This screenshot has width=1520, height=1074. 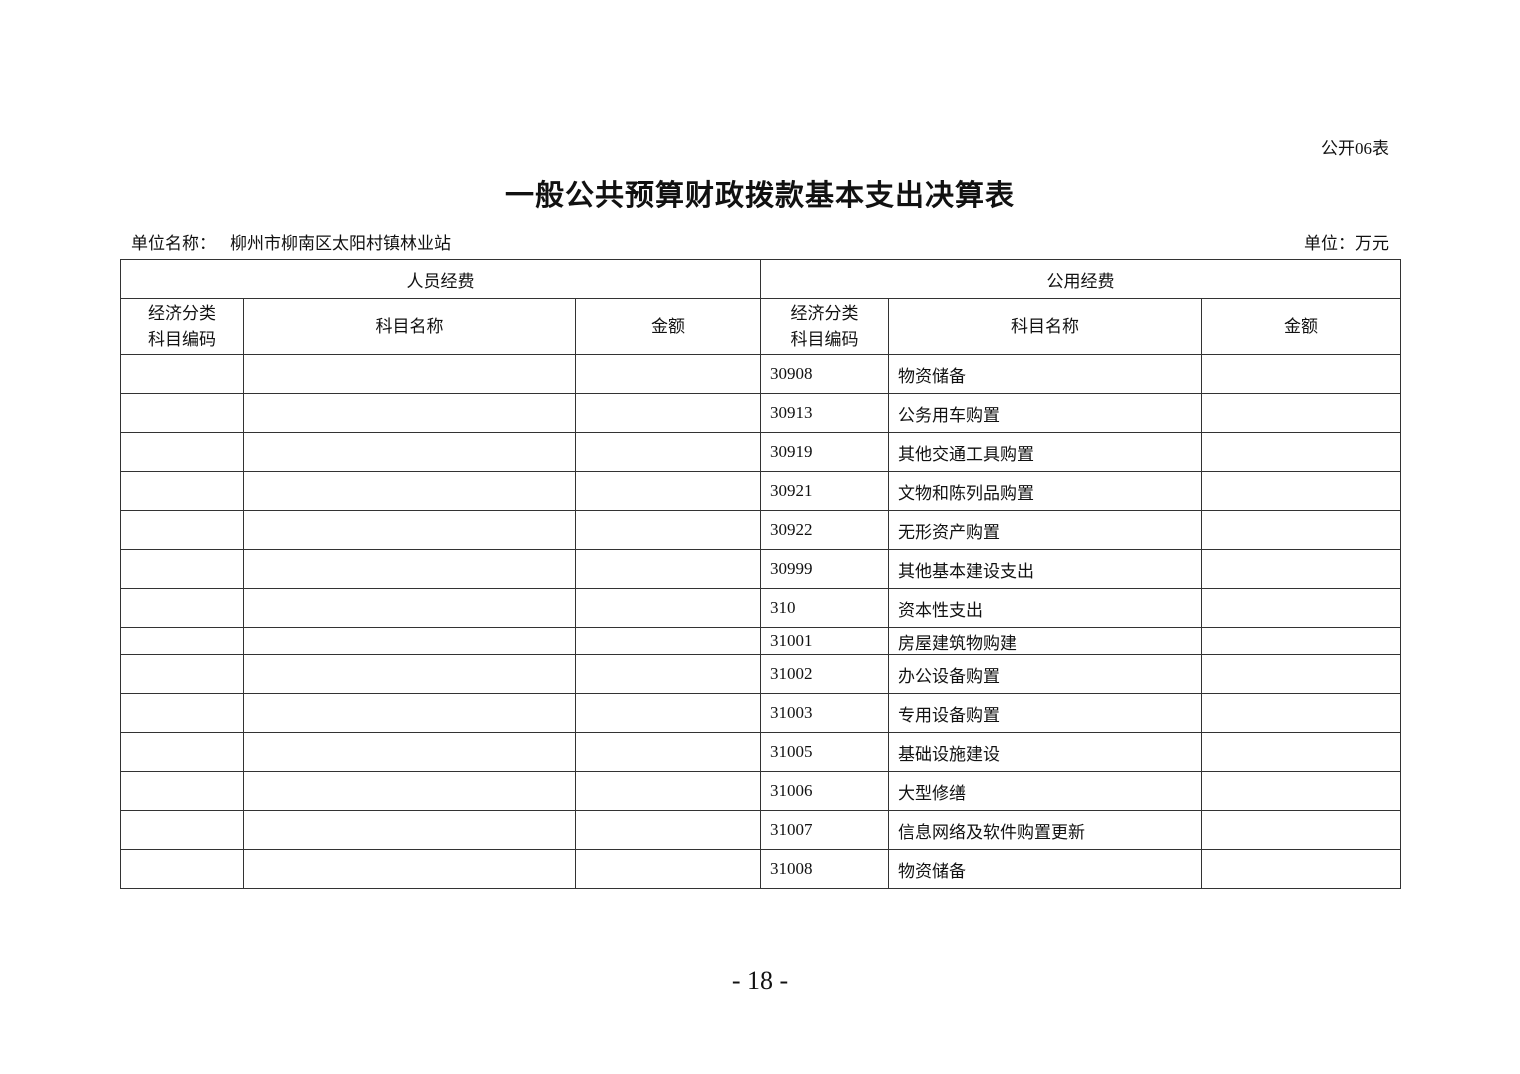 I want to click on unit-name-line: 单位名称： 柳州市柳南区太阳村镇林业站, so click(x=291, y=241).